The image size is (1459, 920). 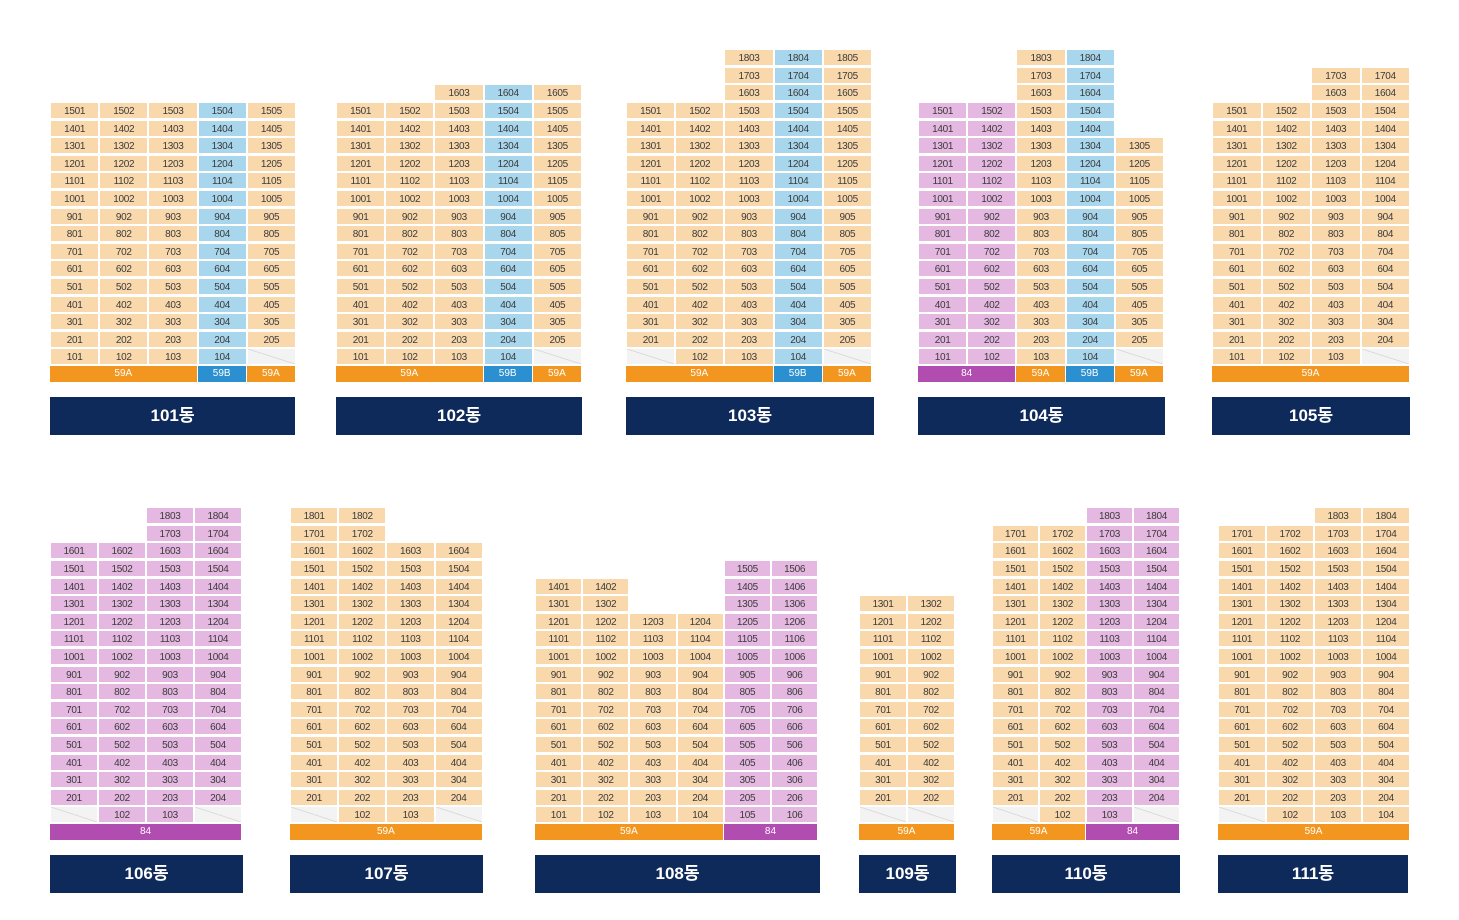 What do you see at coordinates (1041, 75) in the screenshot?
I see `unit-cell: 1703` at bounding box center [1041, 75].